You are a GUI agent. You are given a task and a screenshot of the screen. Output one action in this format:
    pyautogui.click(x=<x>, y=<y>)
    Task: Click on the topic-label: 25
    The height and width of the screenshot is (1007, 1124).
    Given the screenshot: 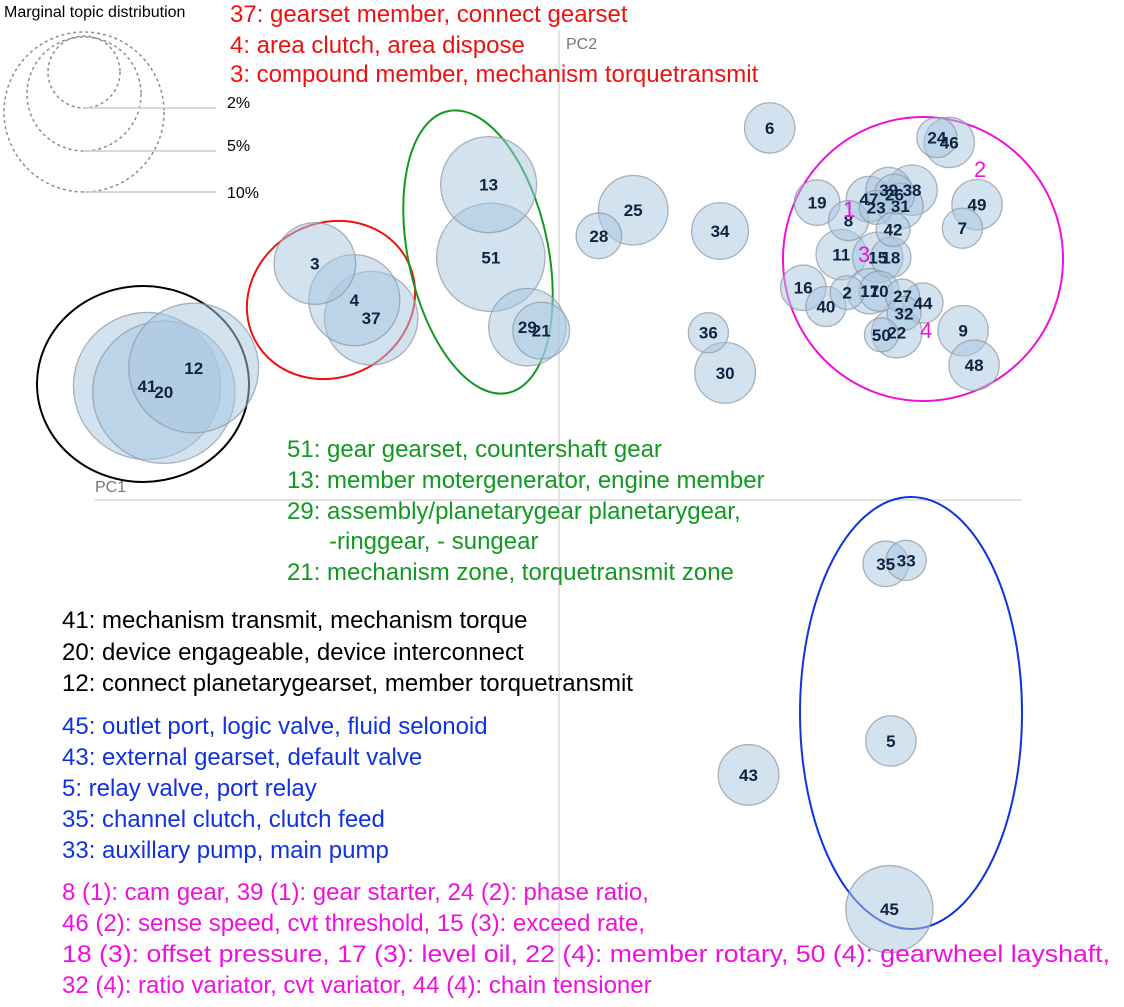 What is the action you would take?
    pyautogui.click(x=633, y=210)
    